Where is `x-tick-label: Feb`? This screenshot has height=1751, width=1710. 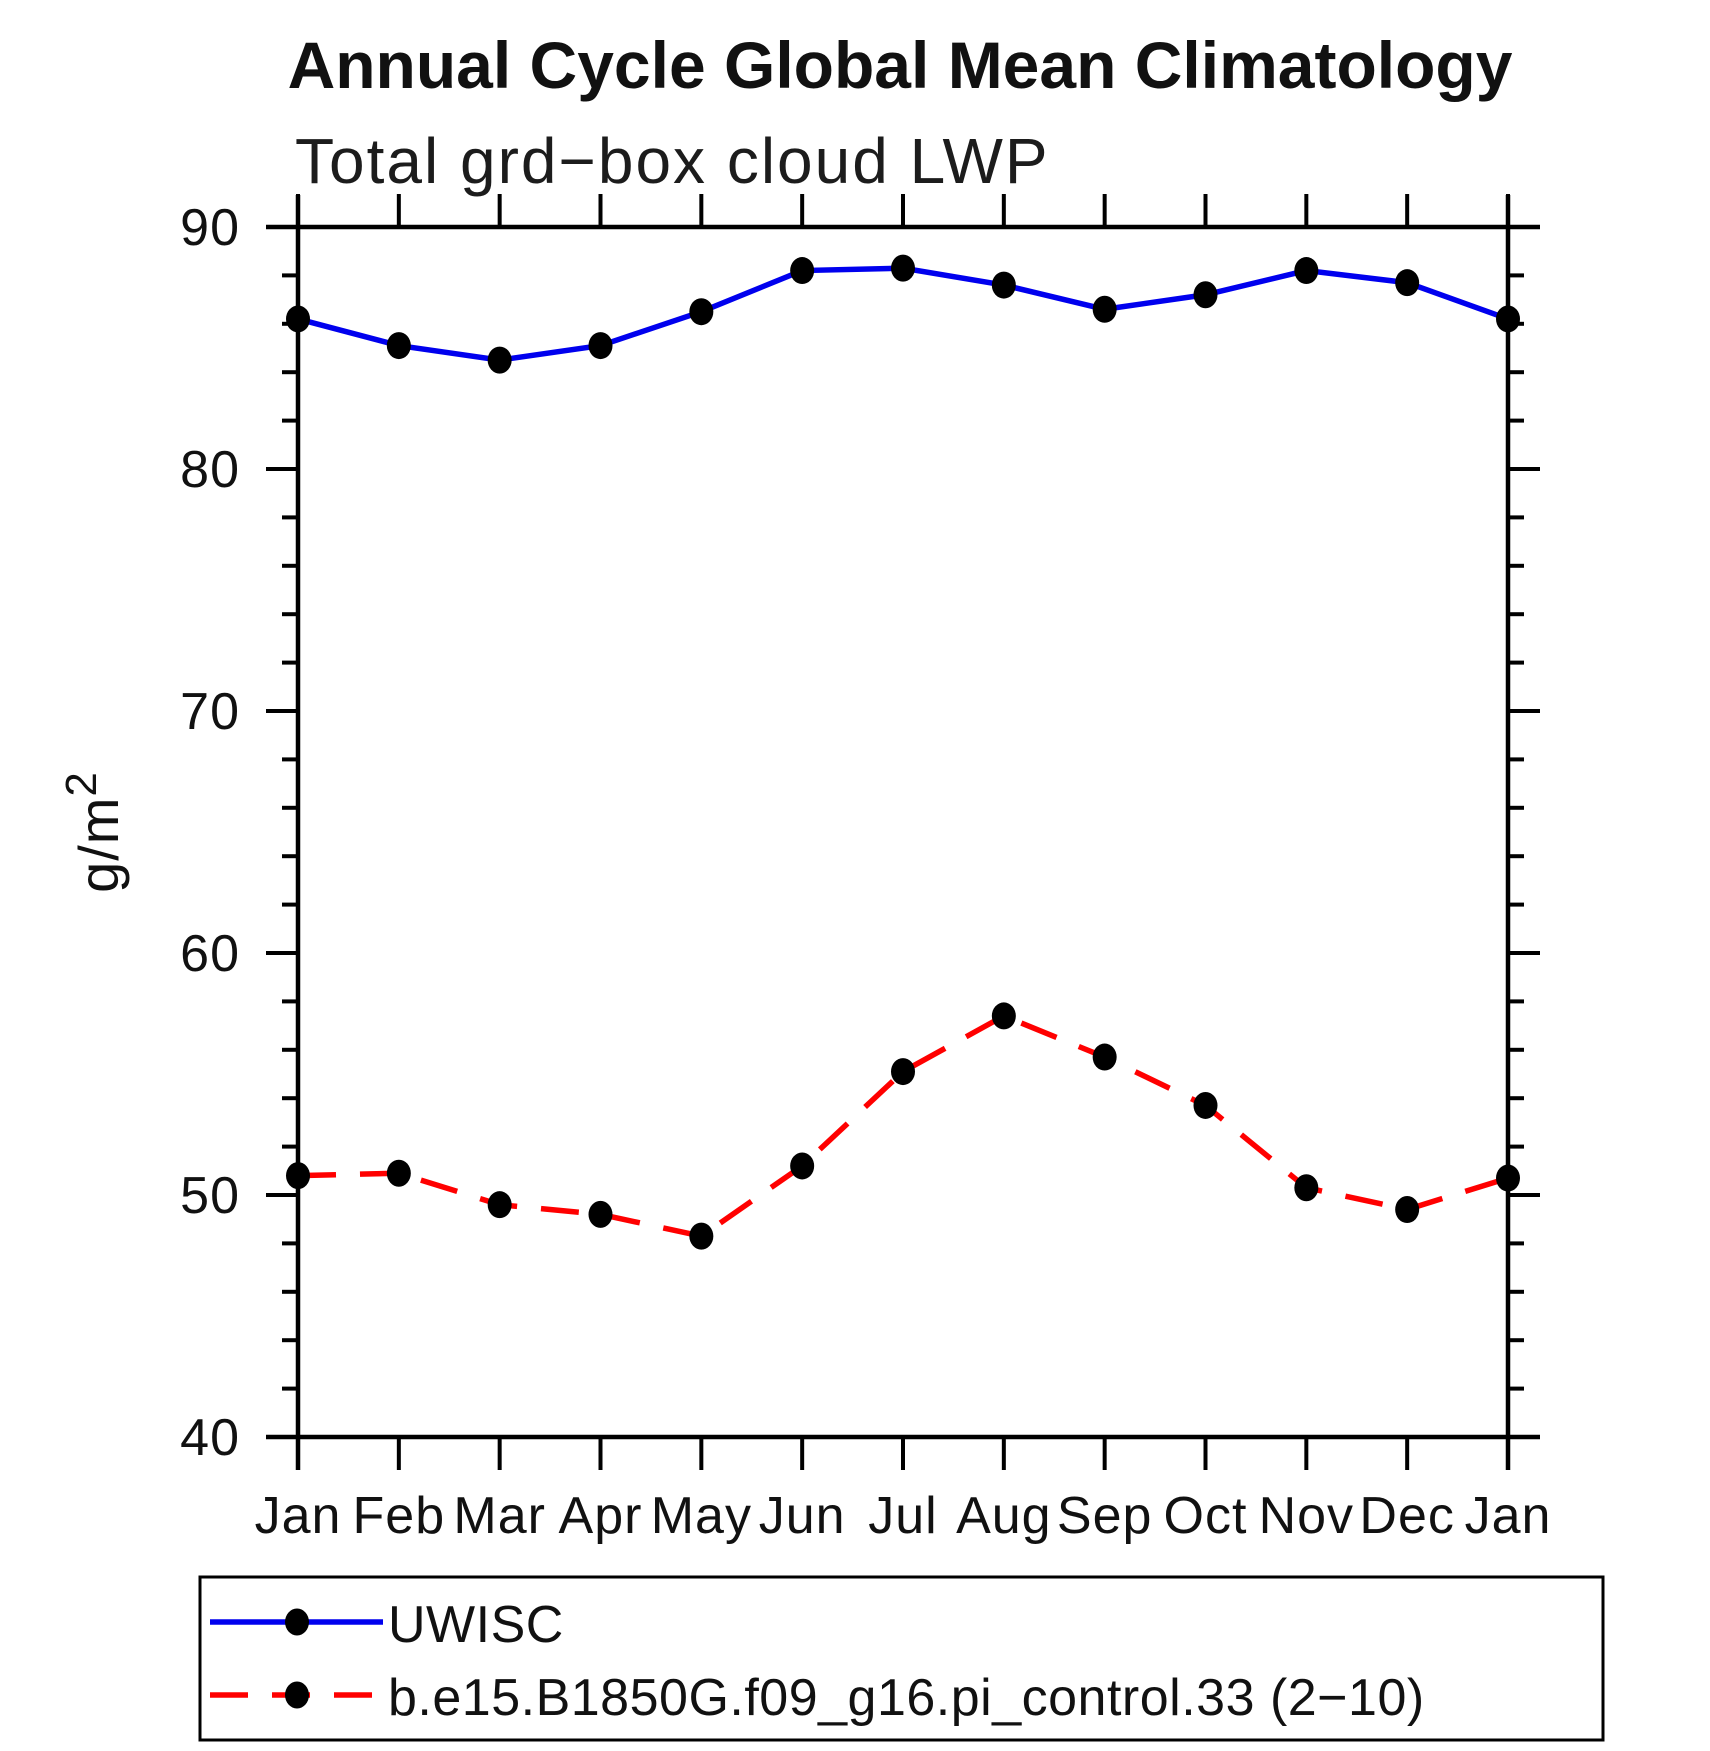 x-tick-label: Feb is located at coordinates (399, 1516).